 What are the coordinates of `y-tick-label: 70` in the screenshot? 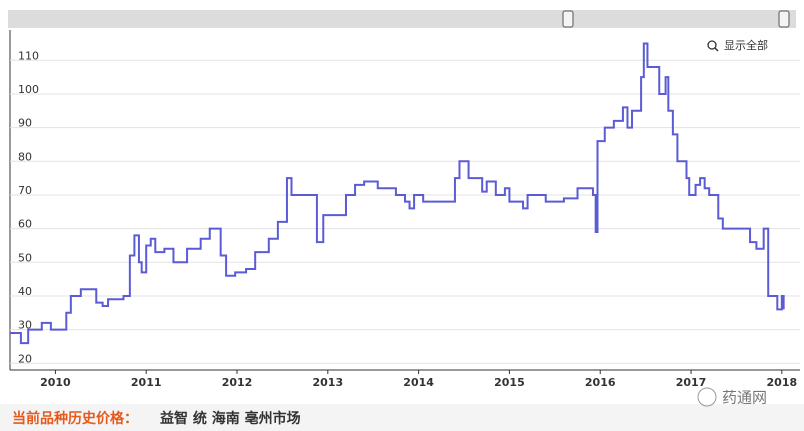 It's located at (25, 190).